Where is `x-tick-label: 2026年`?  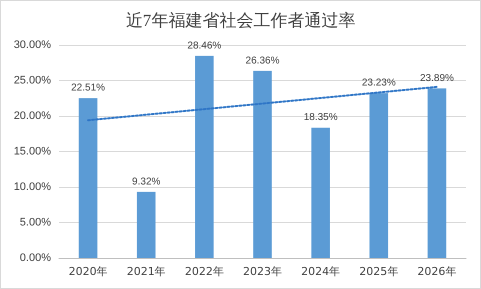
x-tick-label: 2026年 is located at coordinates (436, 271).